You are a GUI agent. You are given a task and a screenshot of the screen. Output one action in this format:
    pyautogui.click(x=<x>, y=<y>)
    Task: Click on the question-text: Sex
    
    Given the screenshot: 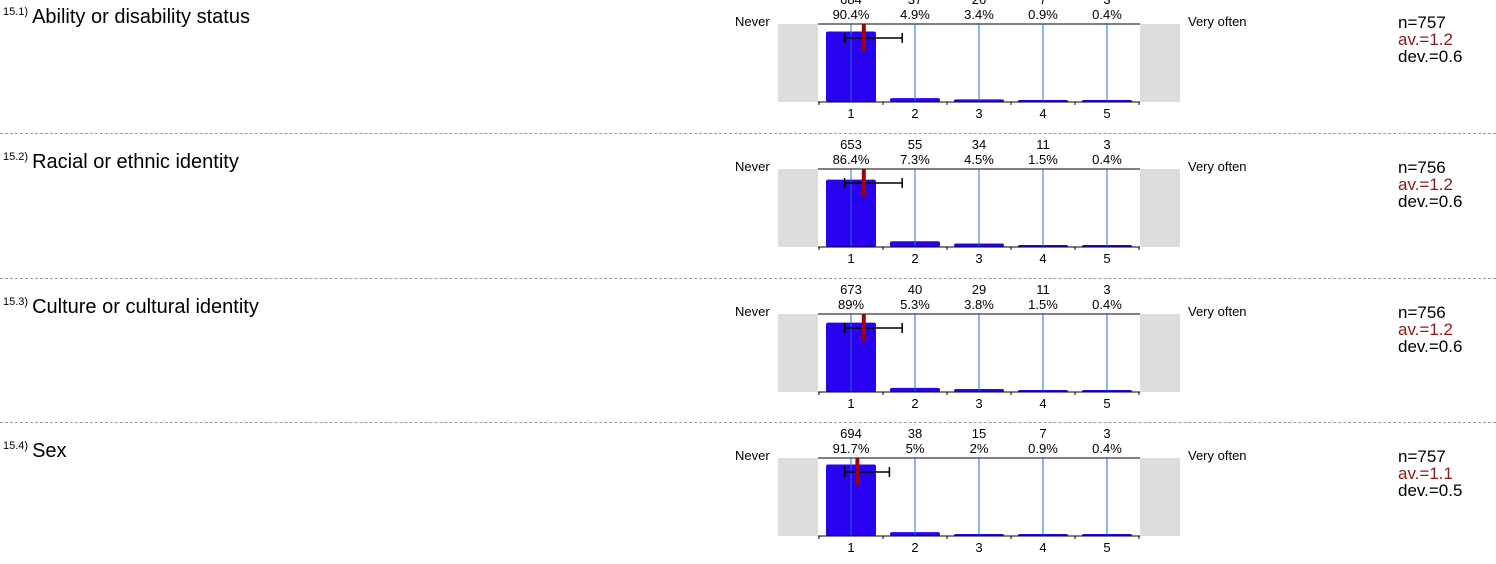 What is the action you would take?
    pyautogui.click(x=49, y=451)
    